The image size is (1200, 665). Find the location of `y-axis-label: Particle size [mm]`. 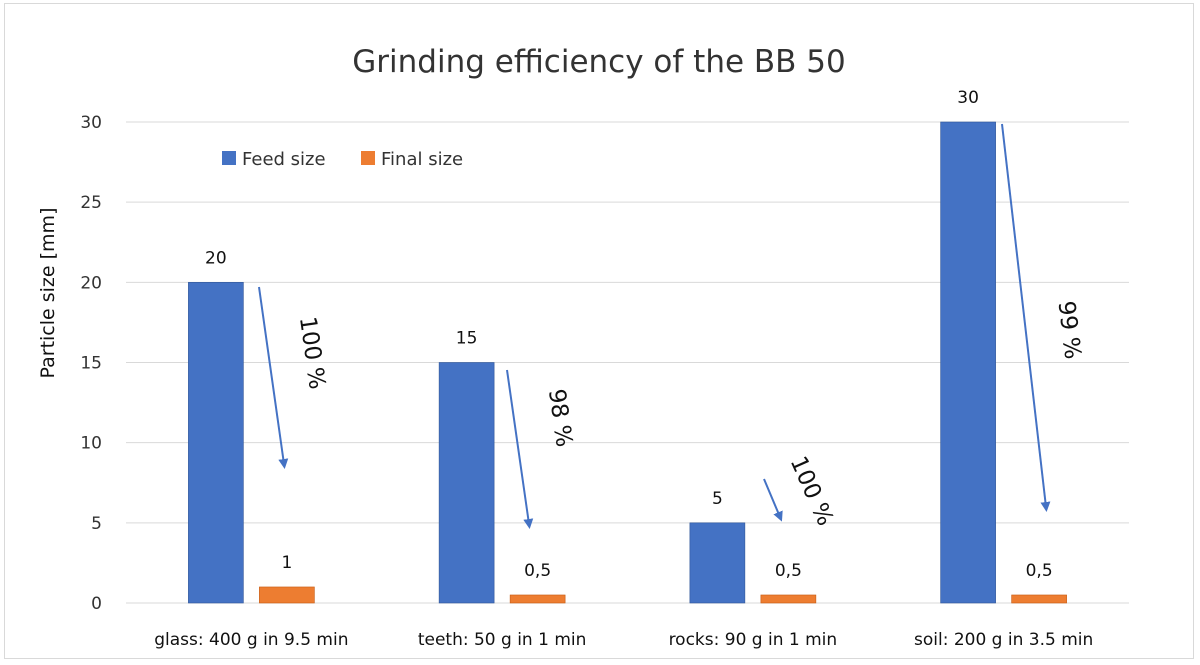

y-axis-label: Particle size [mm] is located at coordinates (48, 293).